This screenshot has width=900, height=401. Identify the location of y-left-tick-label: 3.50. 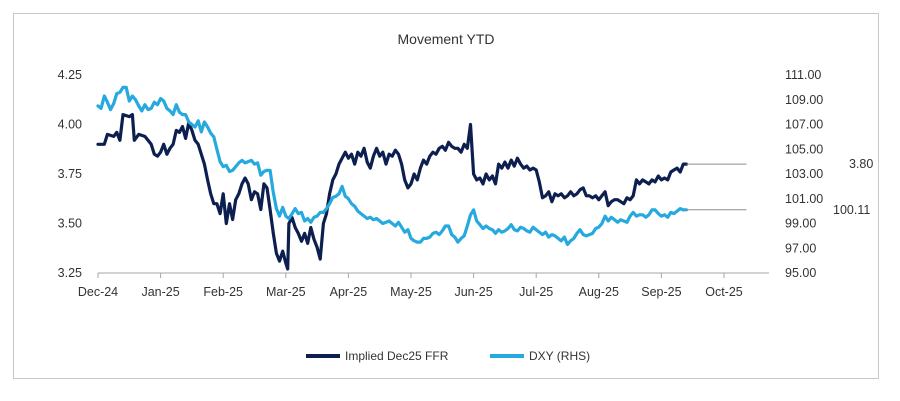
(70, 224).